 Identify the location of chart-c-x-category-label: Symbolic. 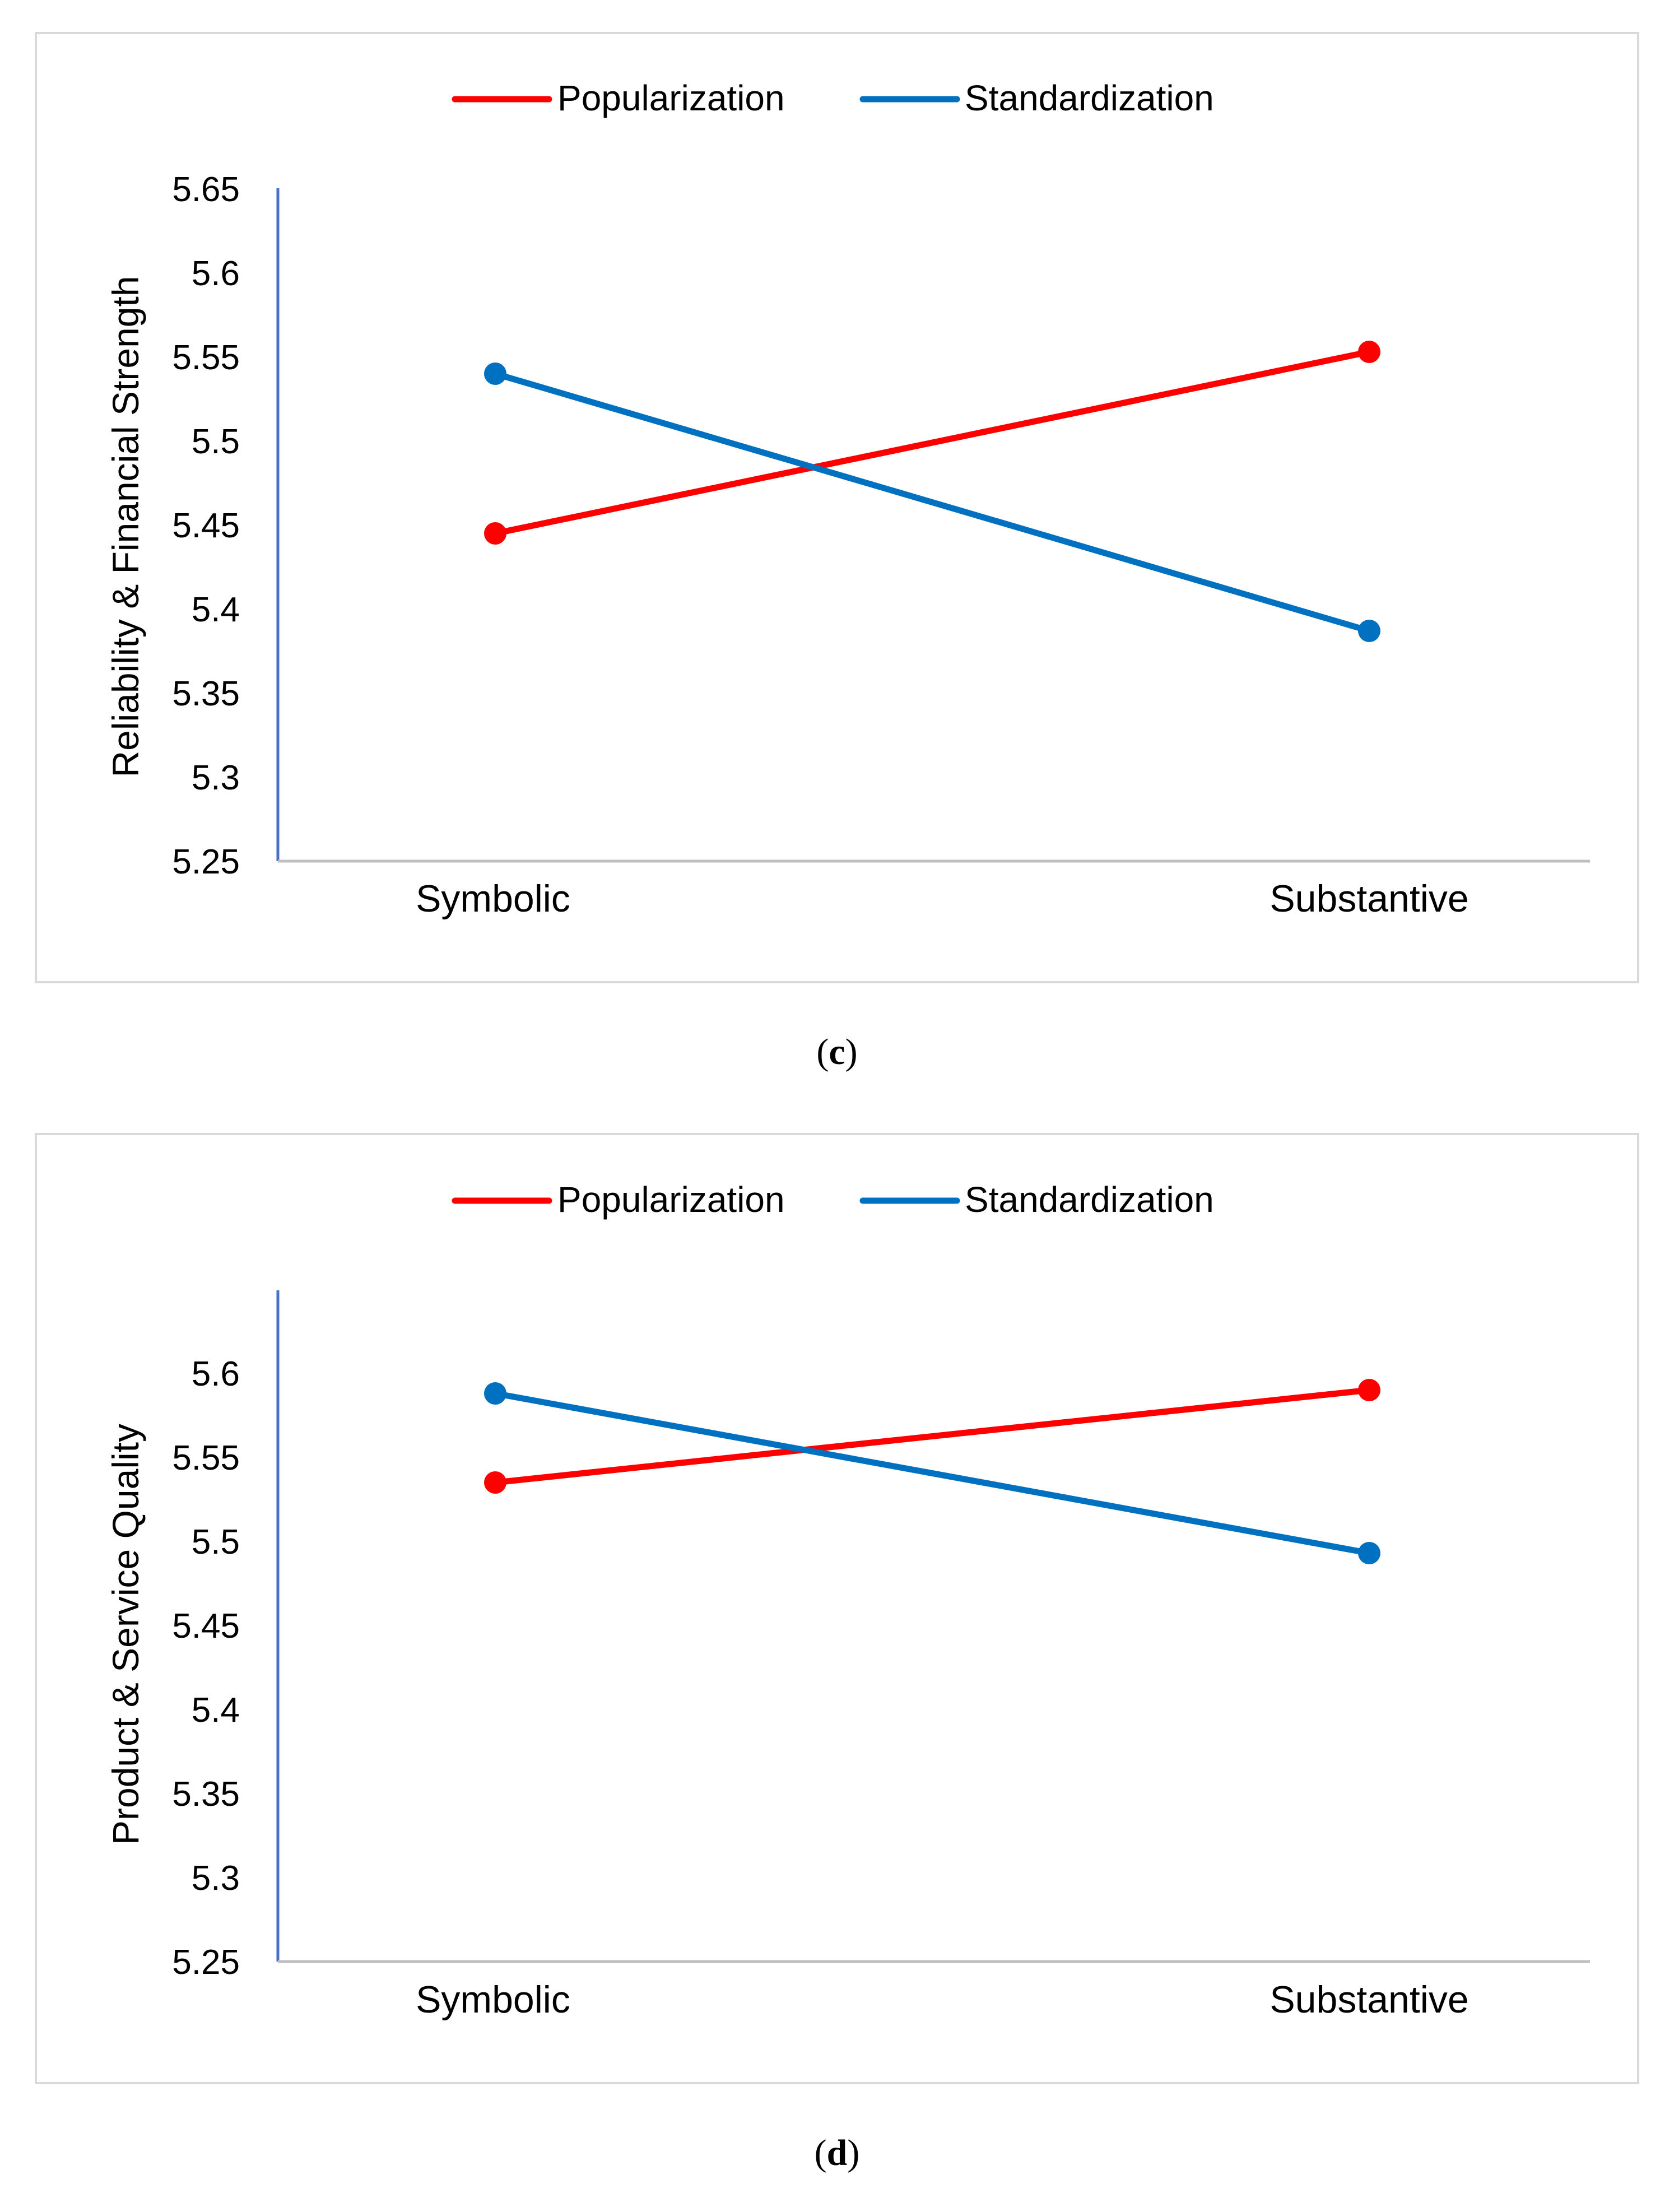
(493, 898).